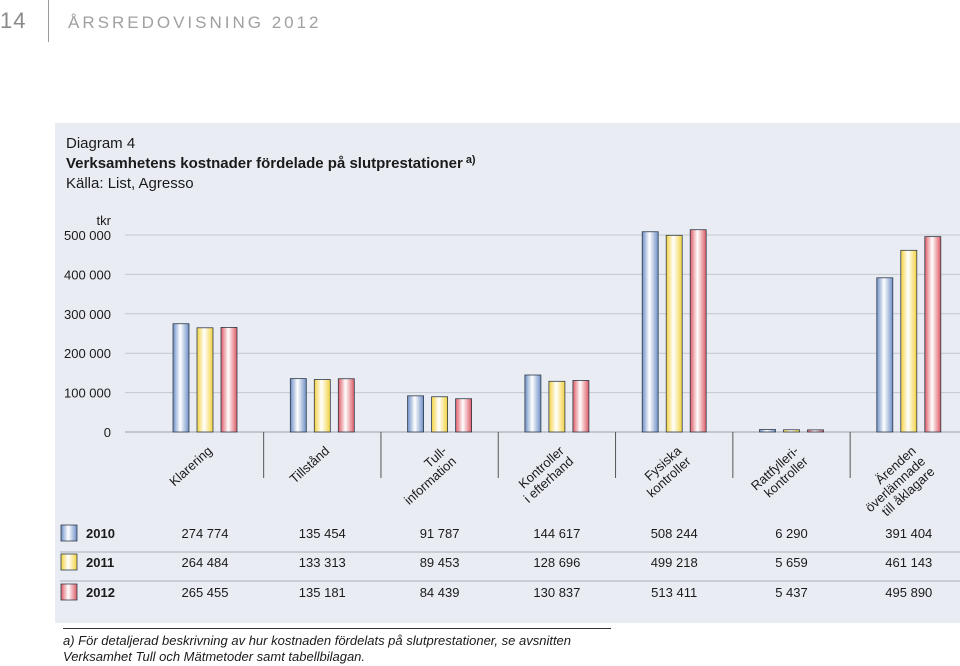  What do you see at coordinates (130, 183) in the screenshot?
I see `chart-source: Källa: List, Agresso` at bounding box center [130, 183].